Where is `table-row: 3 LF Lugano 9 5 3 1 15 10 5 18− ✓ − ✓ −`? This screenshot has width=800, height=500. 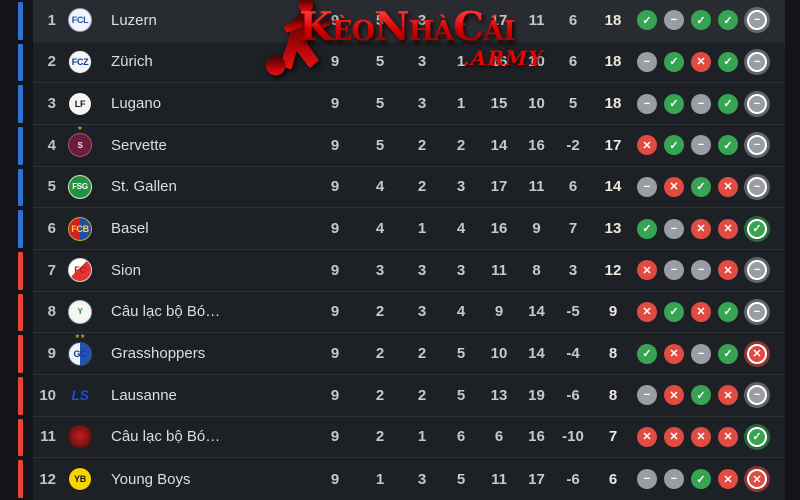
table-row: 3 LF Lugano 9 5 3 1 15 10 5 18− ✓ − ✓ − is located at coordinates (409, 104).